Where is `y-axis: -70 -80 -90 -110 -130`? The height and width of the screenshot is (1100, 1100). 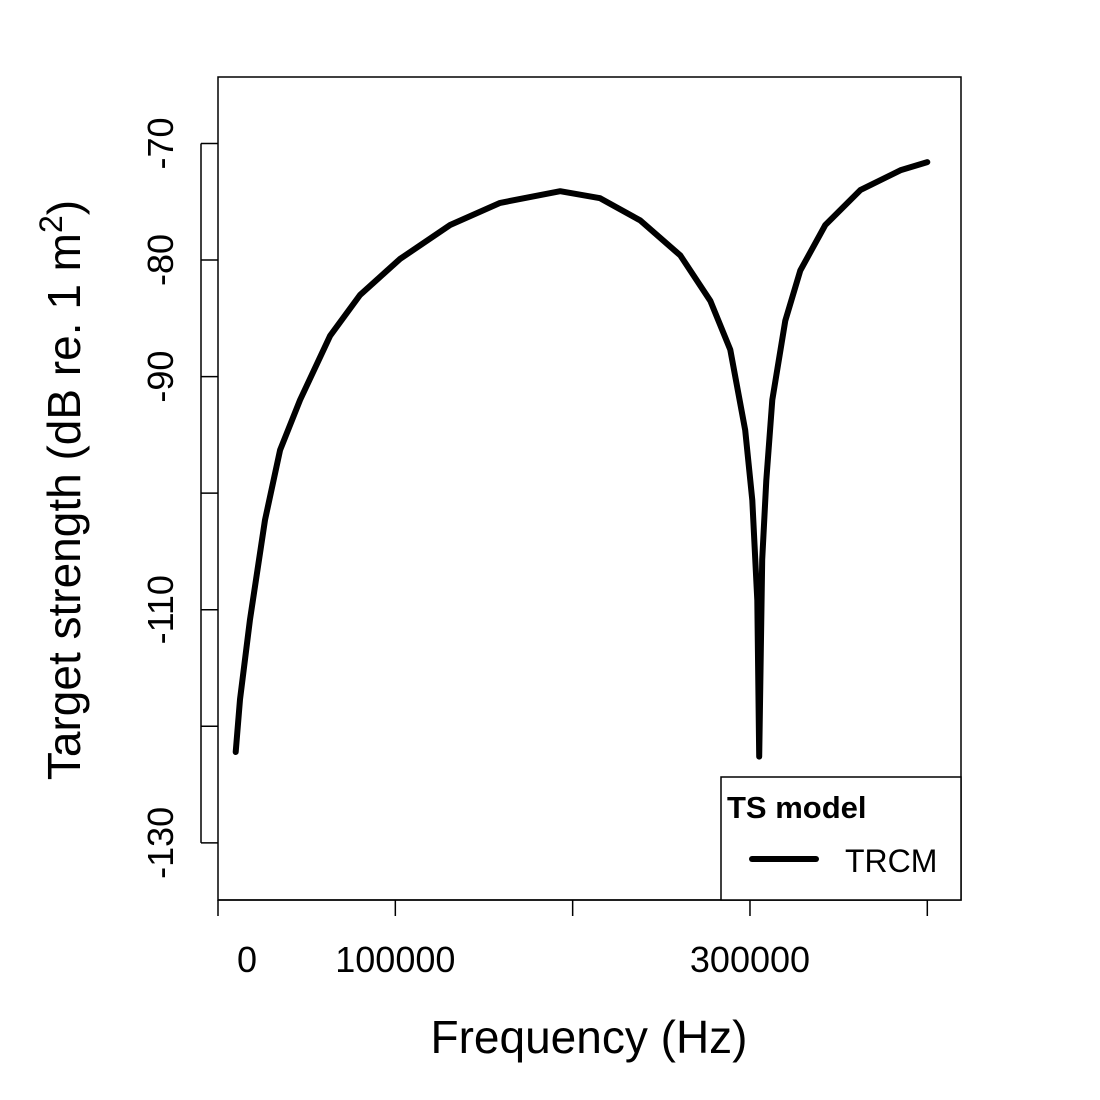 y-axis: -70 -80 -90 -110 -130 is located at coordinates (179, 498).